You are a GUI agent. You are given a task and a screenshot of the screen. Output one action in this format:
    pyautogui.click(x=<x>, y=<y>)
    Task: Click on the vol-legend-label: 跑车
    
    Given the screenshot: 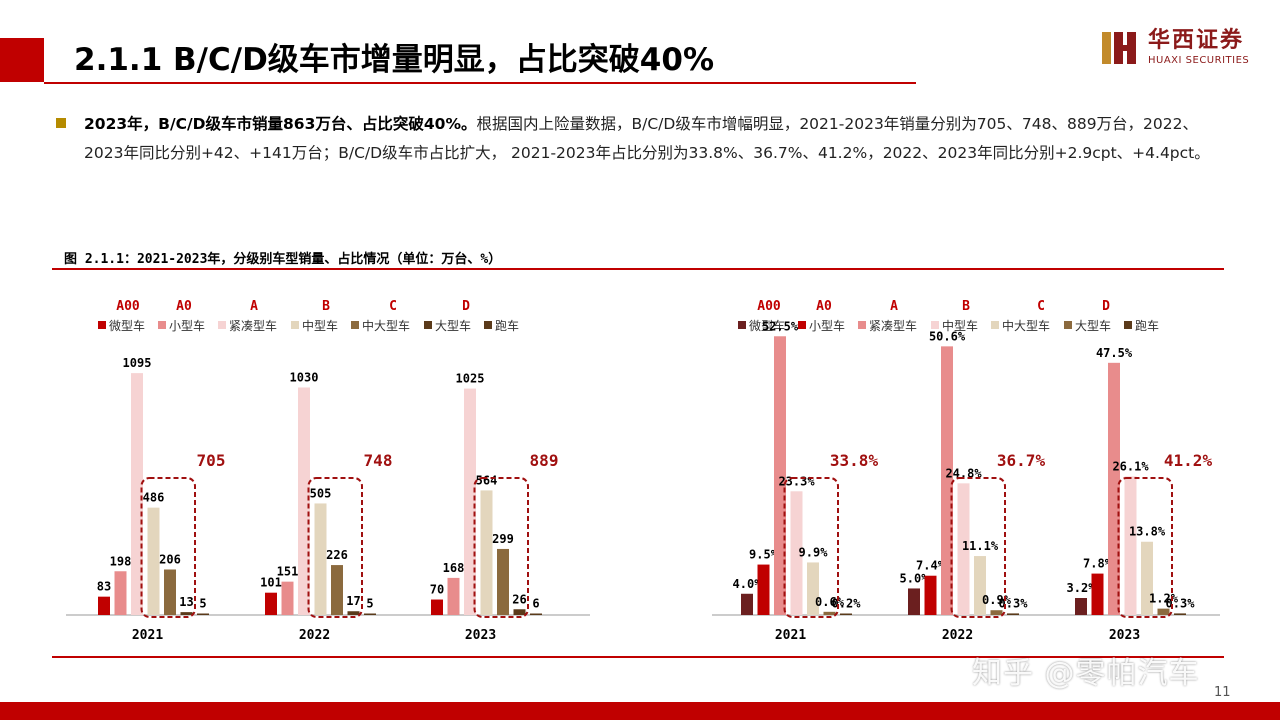 What is the action you would take?
    pyautogui.click(x=507, y=325)
    